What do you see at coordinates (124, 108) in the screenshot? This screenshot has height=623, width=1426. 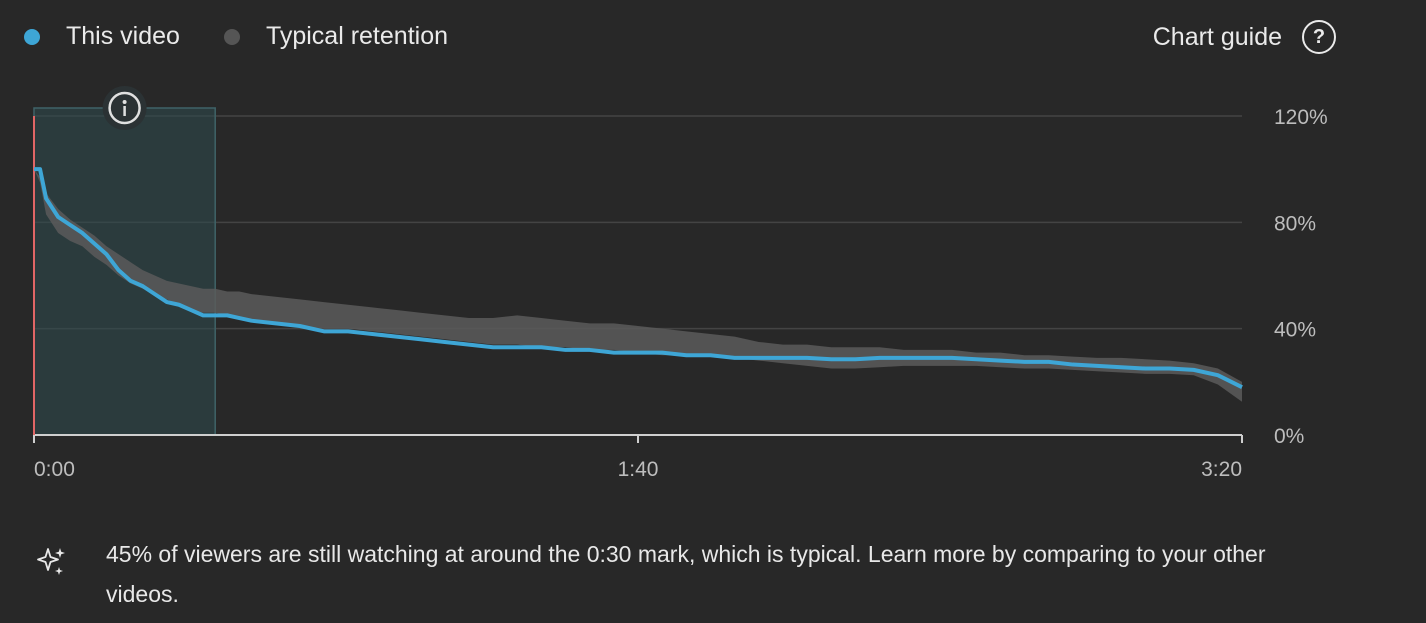 I see `info-icon` at bounding box center [124, 108].